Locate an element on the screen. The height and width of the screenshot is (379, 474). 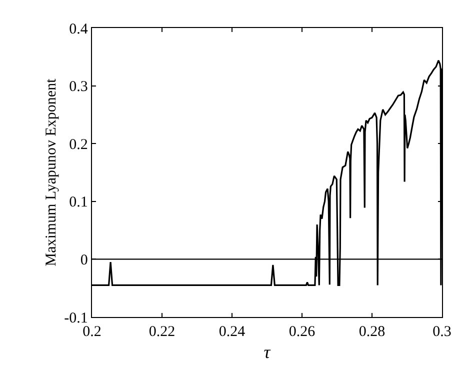
x-tick-label: 0.3 is located at coordinates (442, 332).